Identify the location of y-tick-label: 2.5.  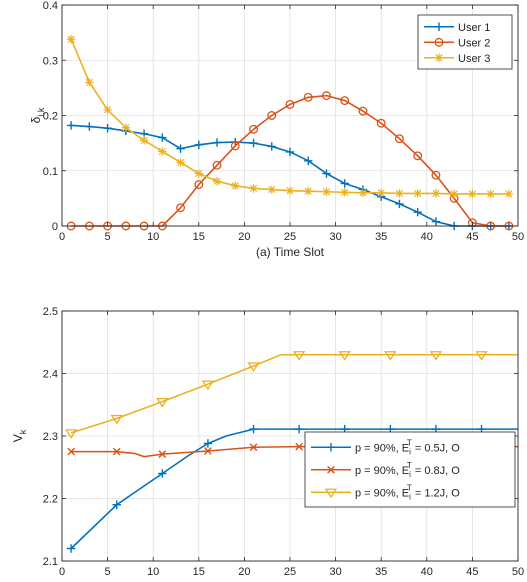
(50, 312).